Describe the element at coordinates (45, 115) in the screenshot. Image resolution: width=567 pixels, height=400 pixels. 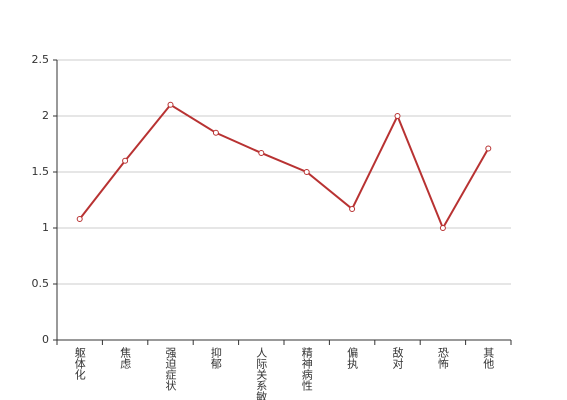
I see `y-tick-label: 2` at that location.